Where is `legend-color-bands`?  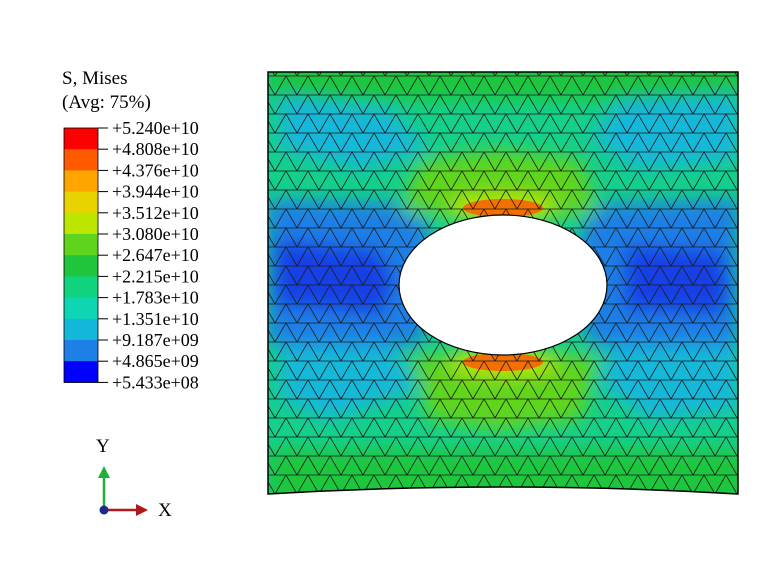
legend-color-bands is located at coordinates (81, 255).